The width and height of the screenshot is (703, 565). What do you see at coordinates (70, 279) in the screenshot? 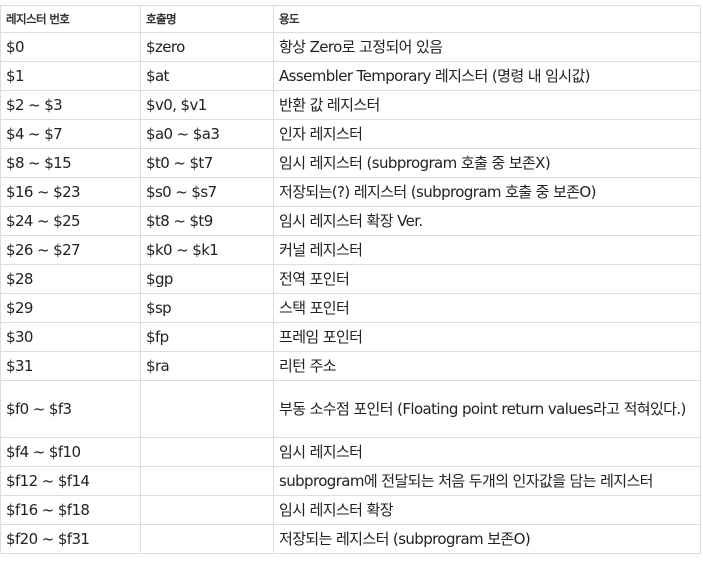
I see `register-number-cell: $28` at bounding box center [70, 279].